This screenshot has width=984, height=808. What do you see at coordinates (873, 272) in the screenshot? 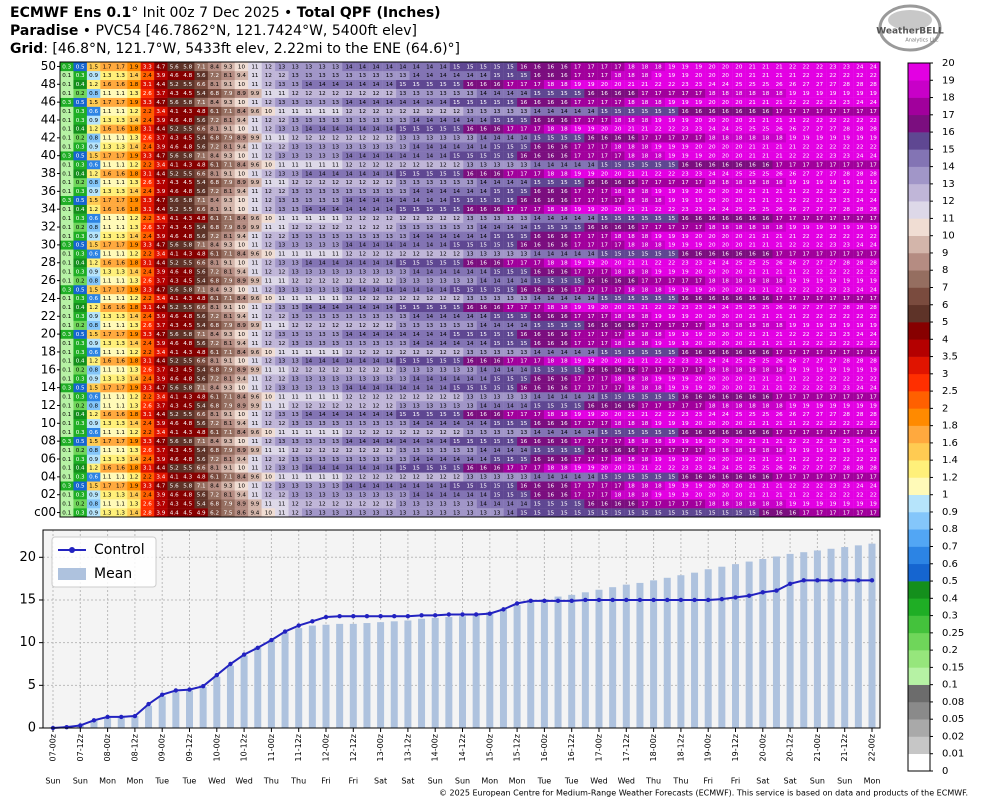
I see `cell-label: 22` at bounding box center [873, 272].